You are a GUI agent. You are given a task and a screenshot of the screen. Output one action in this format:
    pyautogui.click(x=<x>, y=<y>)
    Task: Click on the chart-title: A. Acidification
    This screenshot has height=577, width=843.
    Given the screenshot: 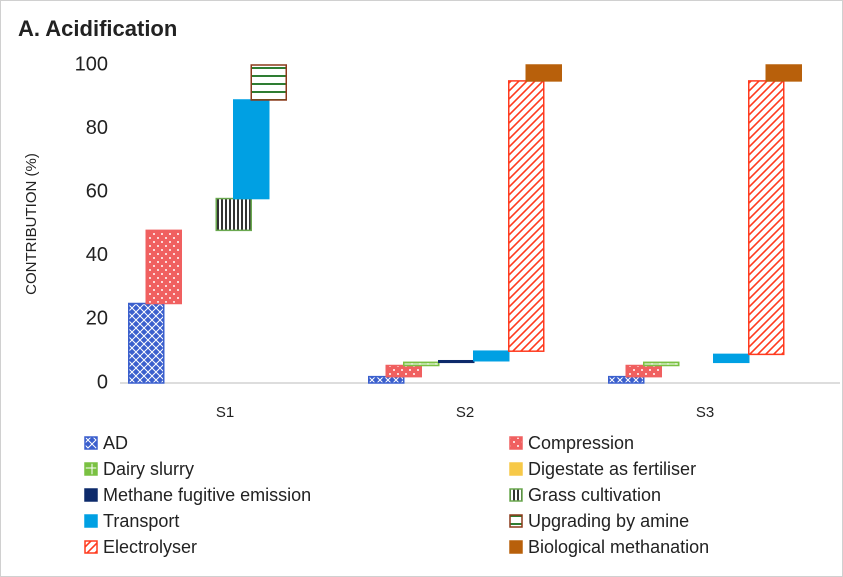 What is the action you would take?
    pyautogui.click(x=97, y=28)
    